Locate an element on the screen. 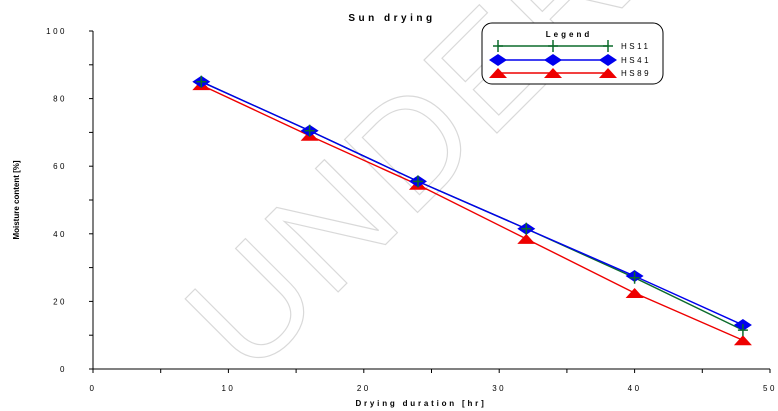 The image size is (778, 411). legend-entry-hs89: HS89 is located at coordinates (570, 73).